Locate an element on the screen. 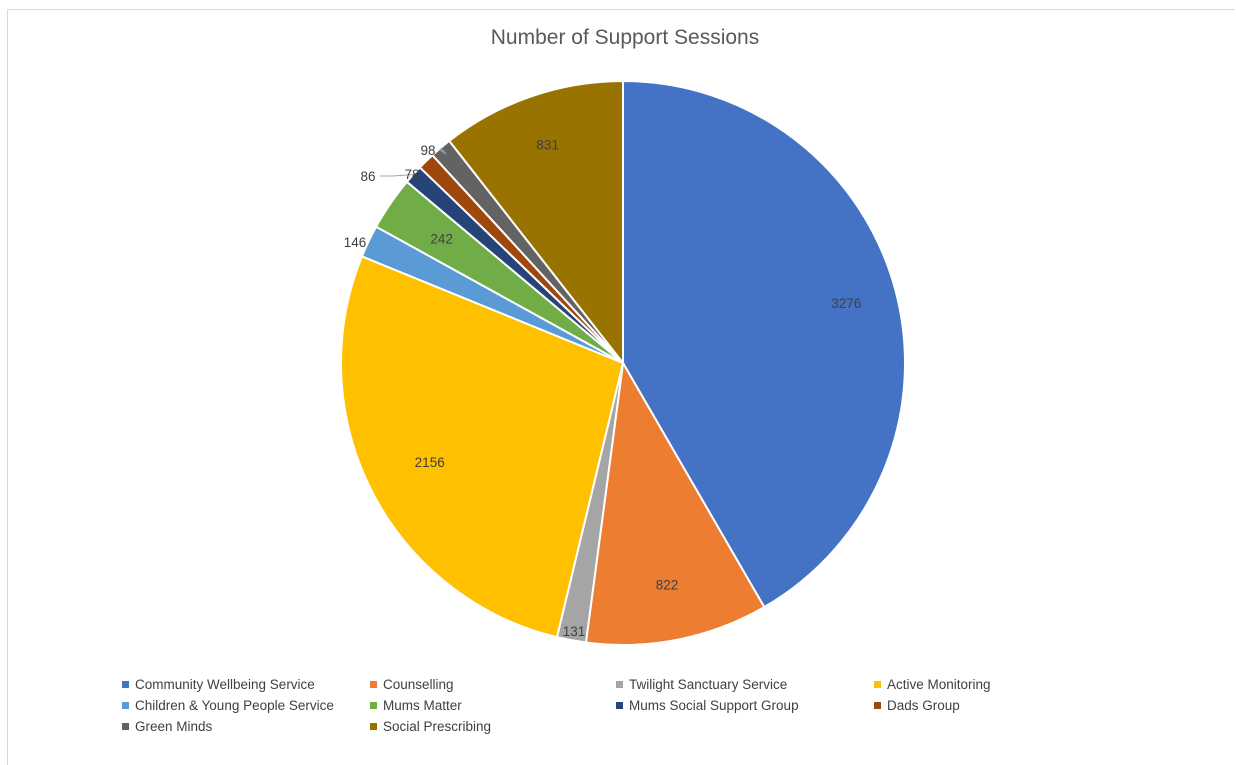 Image resolution: width=1236 pixels, height=765 pixels. data-label: 78 is located at coordinates (411, 174).